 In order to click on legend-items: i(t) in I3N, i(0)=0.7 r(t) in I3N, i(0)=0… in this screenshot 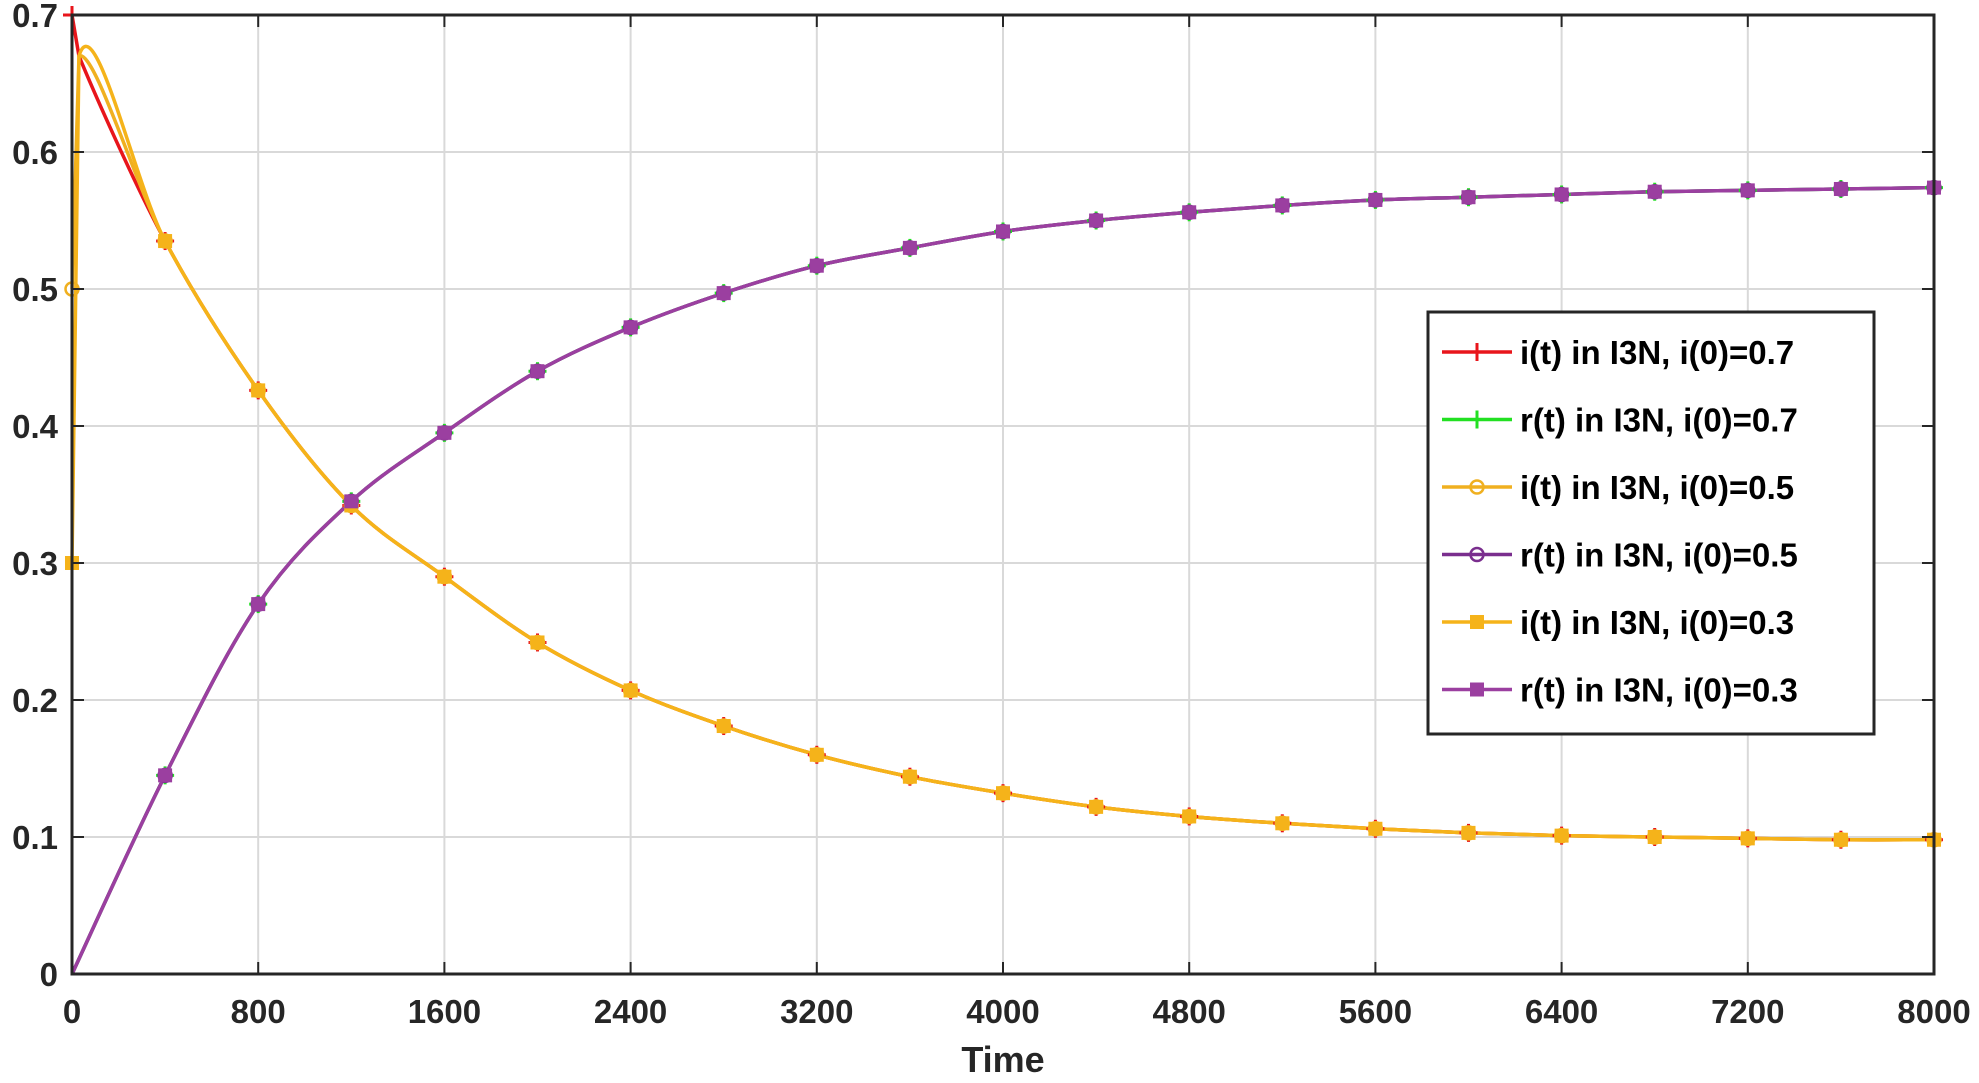, I will do `click(1620, 521)`.